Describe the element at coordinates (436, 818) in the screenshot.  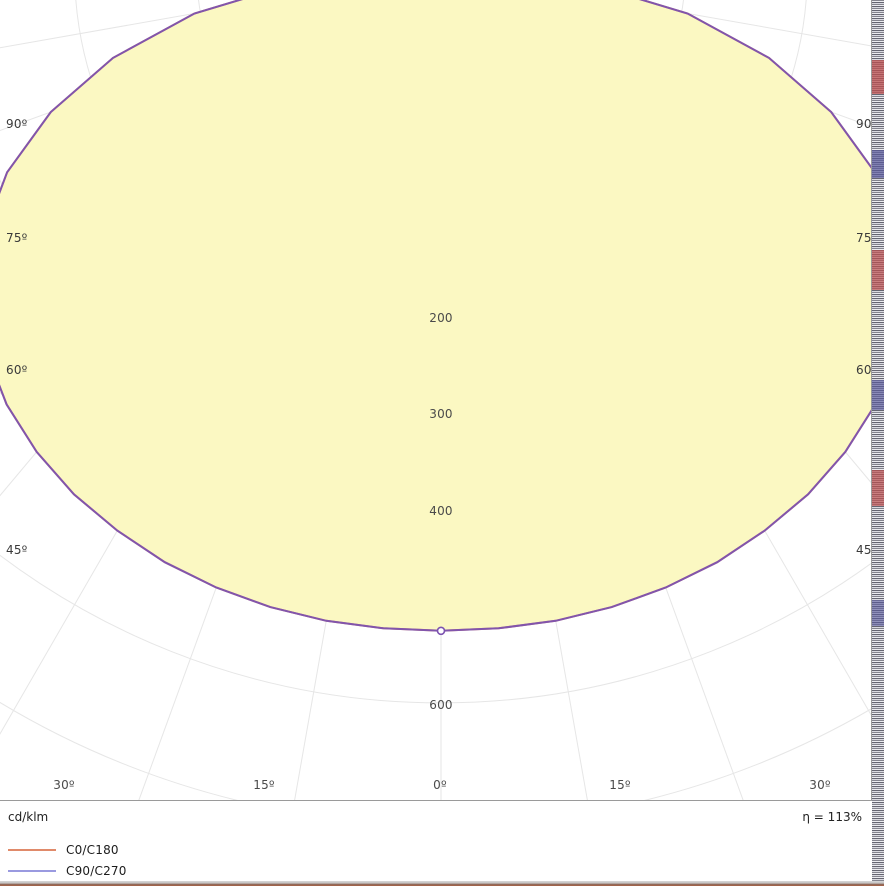
I see `chart-footer: cd/klm η = 113%` at that location.